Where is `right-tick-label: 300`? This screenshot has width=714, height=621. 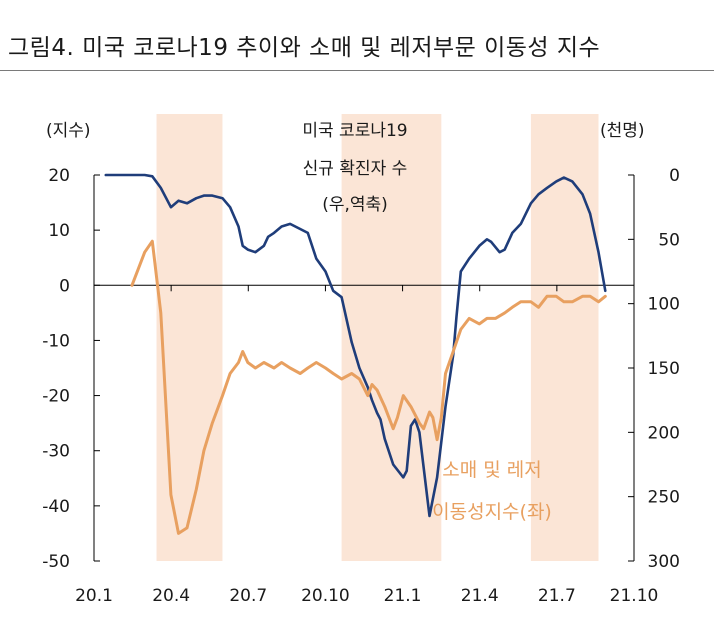
right-tick-label: 300 is located at coordinates (664, 562).